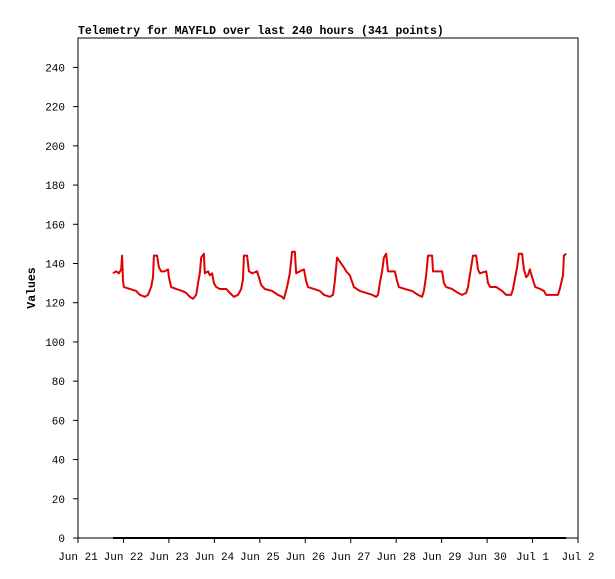  Describe the element at coordinates (55, 187) in the screenshot. I see `y-tick-label: 180` at that location.